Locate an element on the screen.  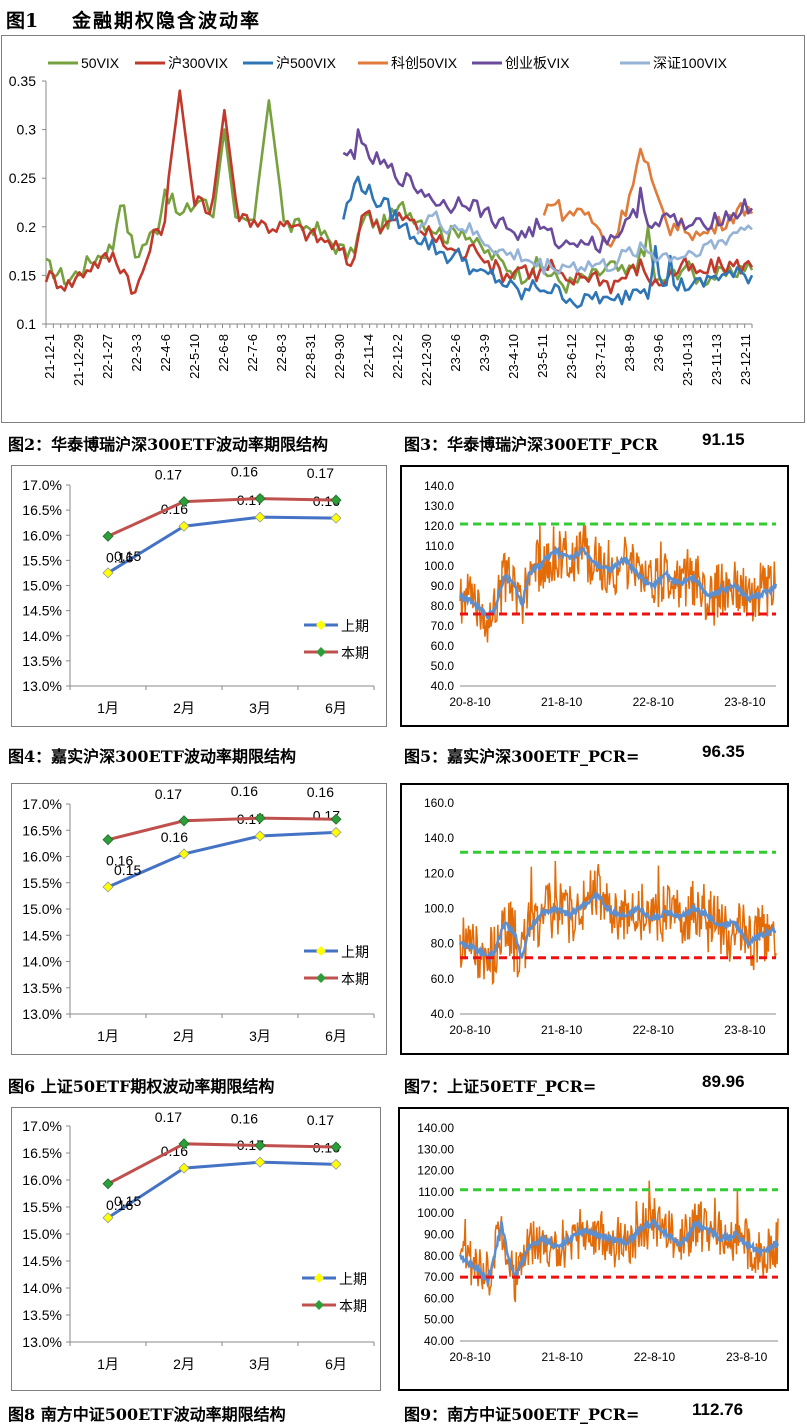
fig2-title: 图2：华泰博瑞沪深300ETF波动率期限结构 is located at coordinates (168, 444).